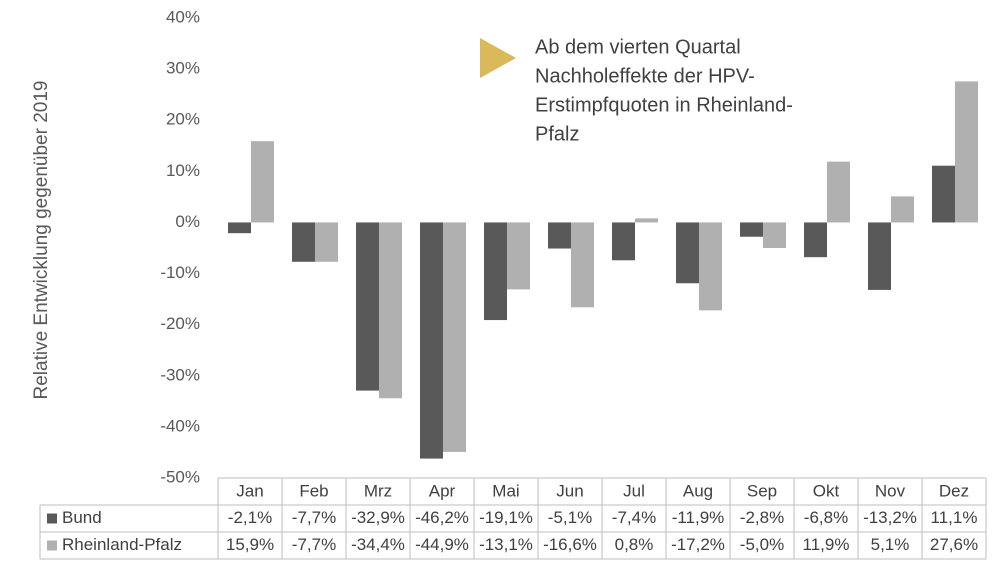 This screenshot has height=567, width=1004. I want to click on data-label: -6,8%, so click(826, 517).